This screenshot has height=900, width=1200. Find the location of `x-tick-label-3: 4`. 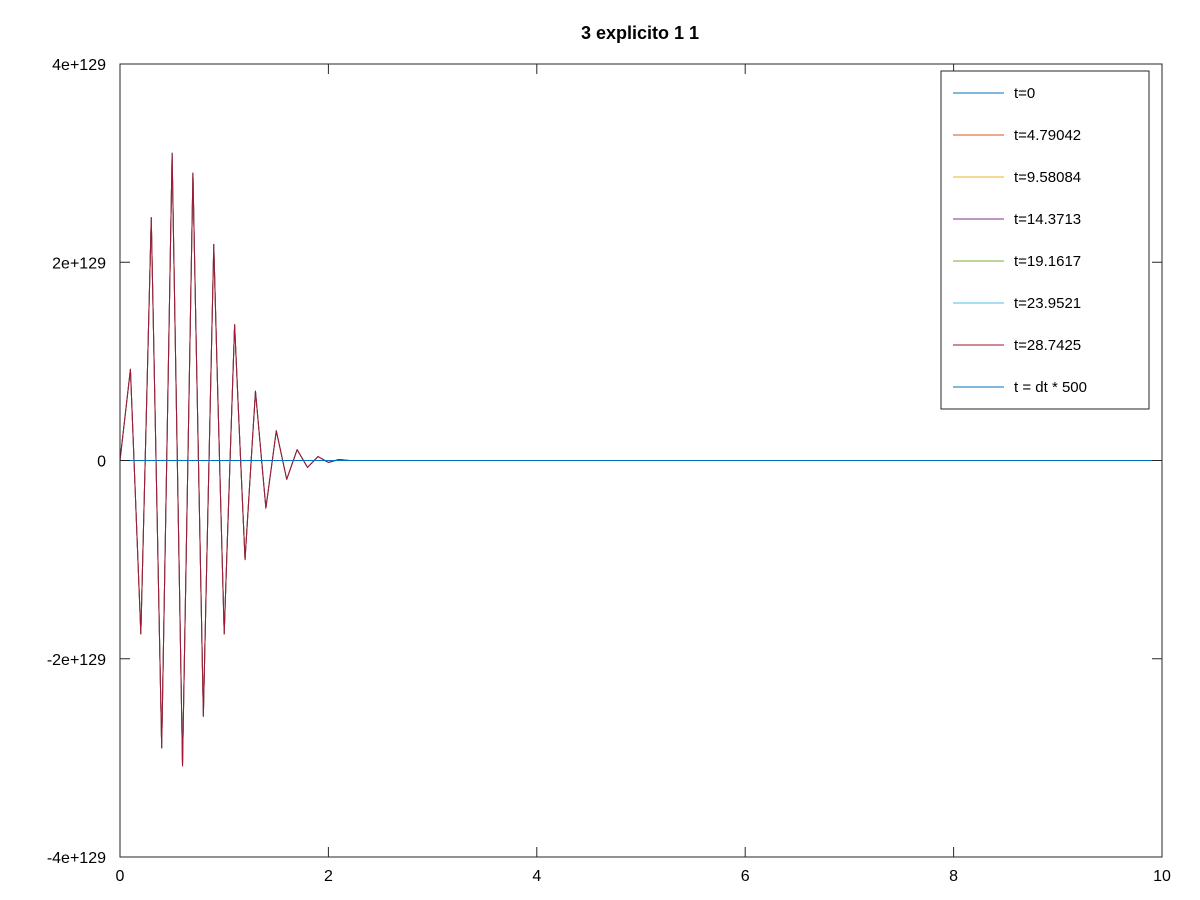

x-tick-label-3: 4 is located at coordinates (536, 876).